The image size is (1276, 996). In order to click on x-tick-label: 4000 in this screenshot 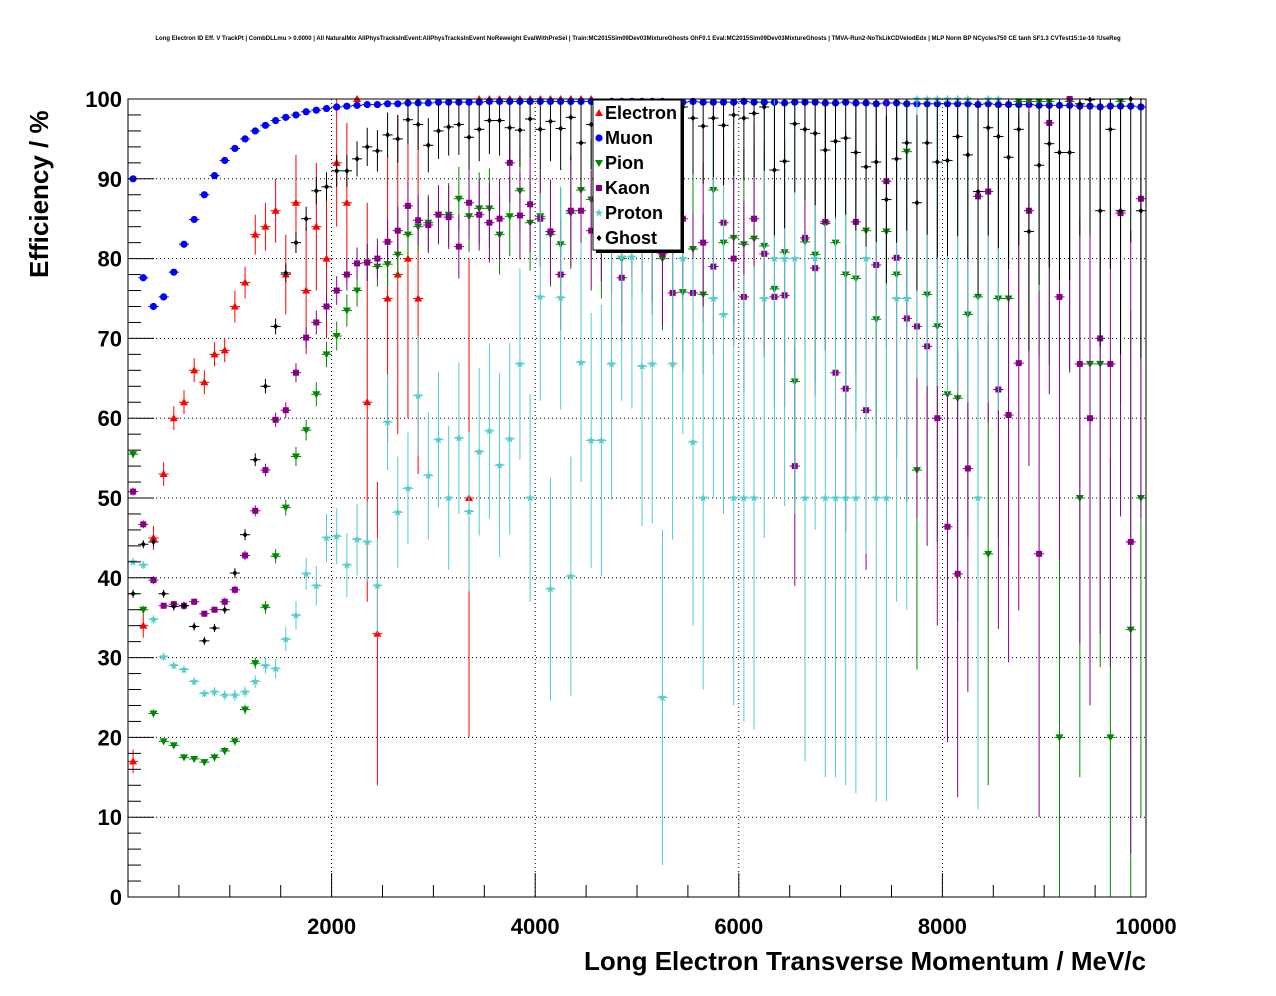, I will do `click(535, 926)`.